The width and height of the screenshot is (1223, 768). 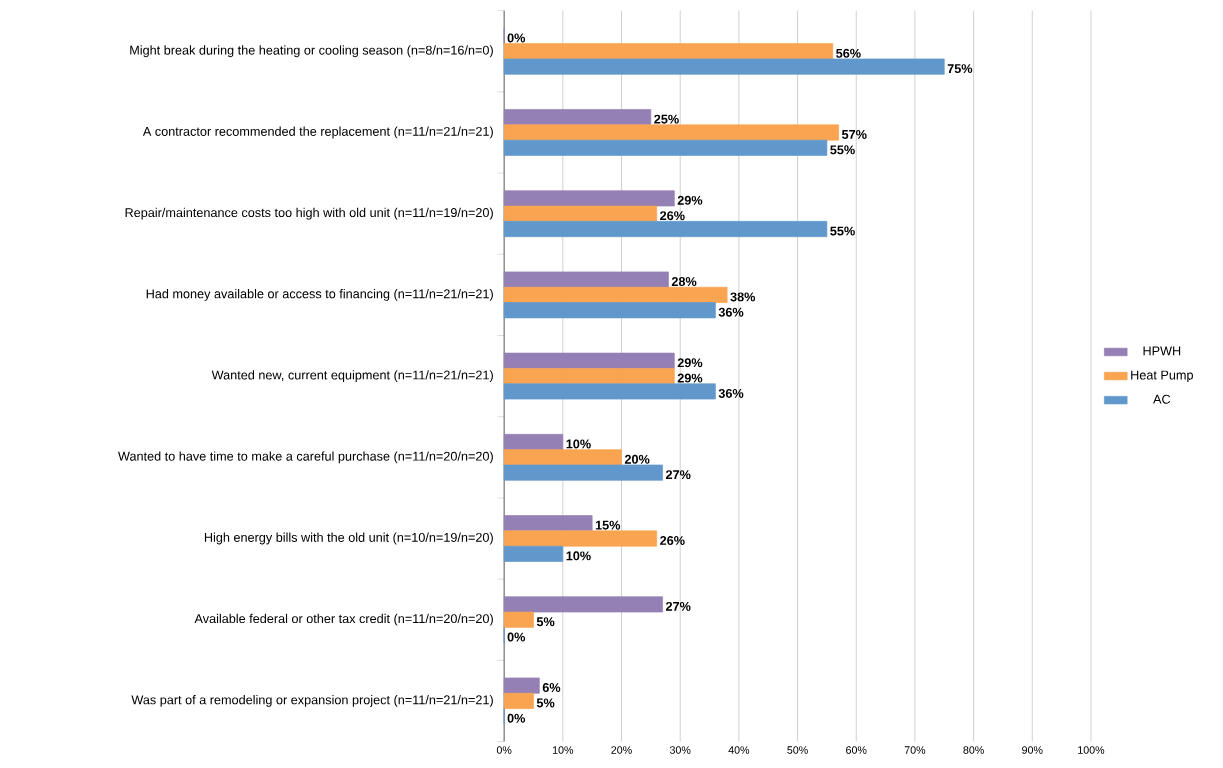 I want to click on legend-label: HPWH, so click(x=1162, y=351).